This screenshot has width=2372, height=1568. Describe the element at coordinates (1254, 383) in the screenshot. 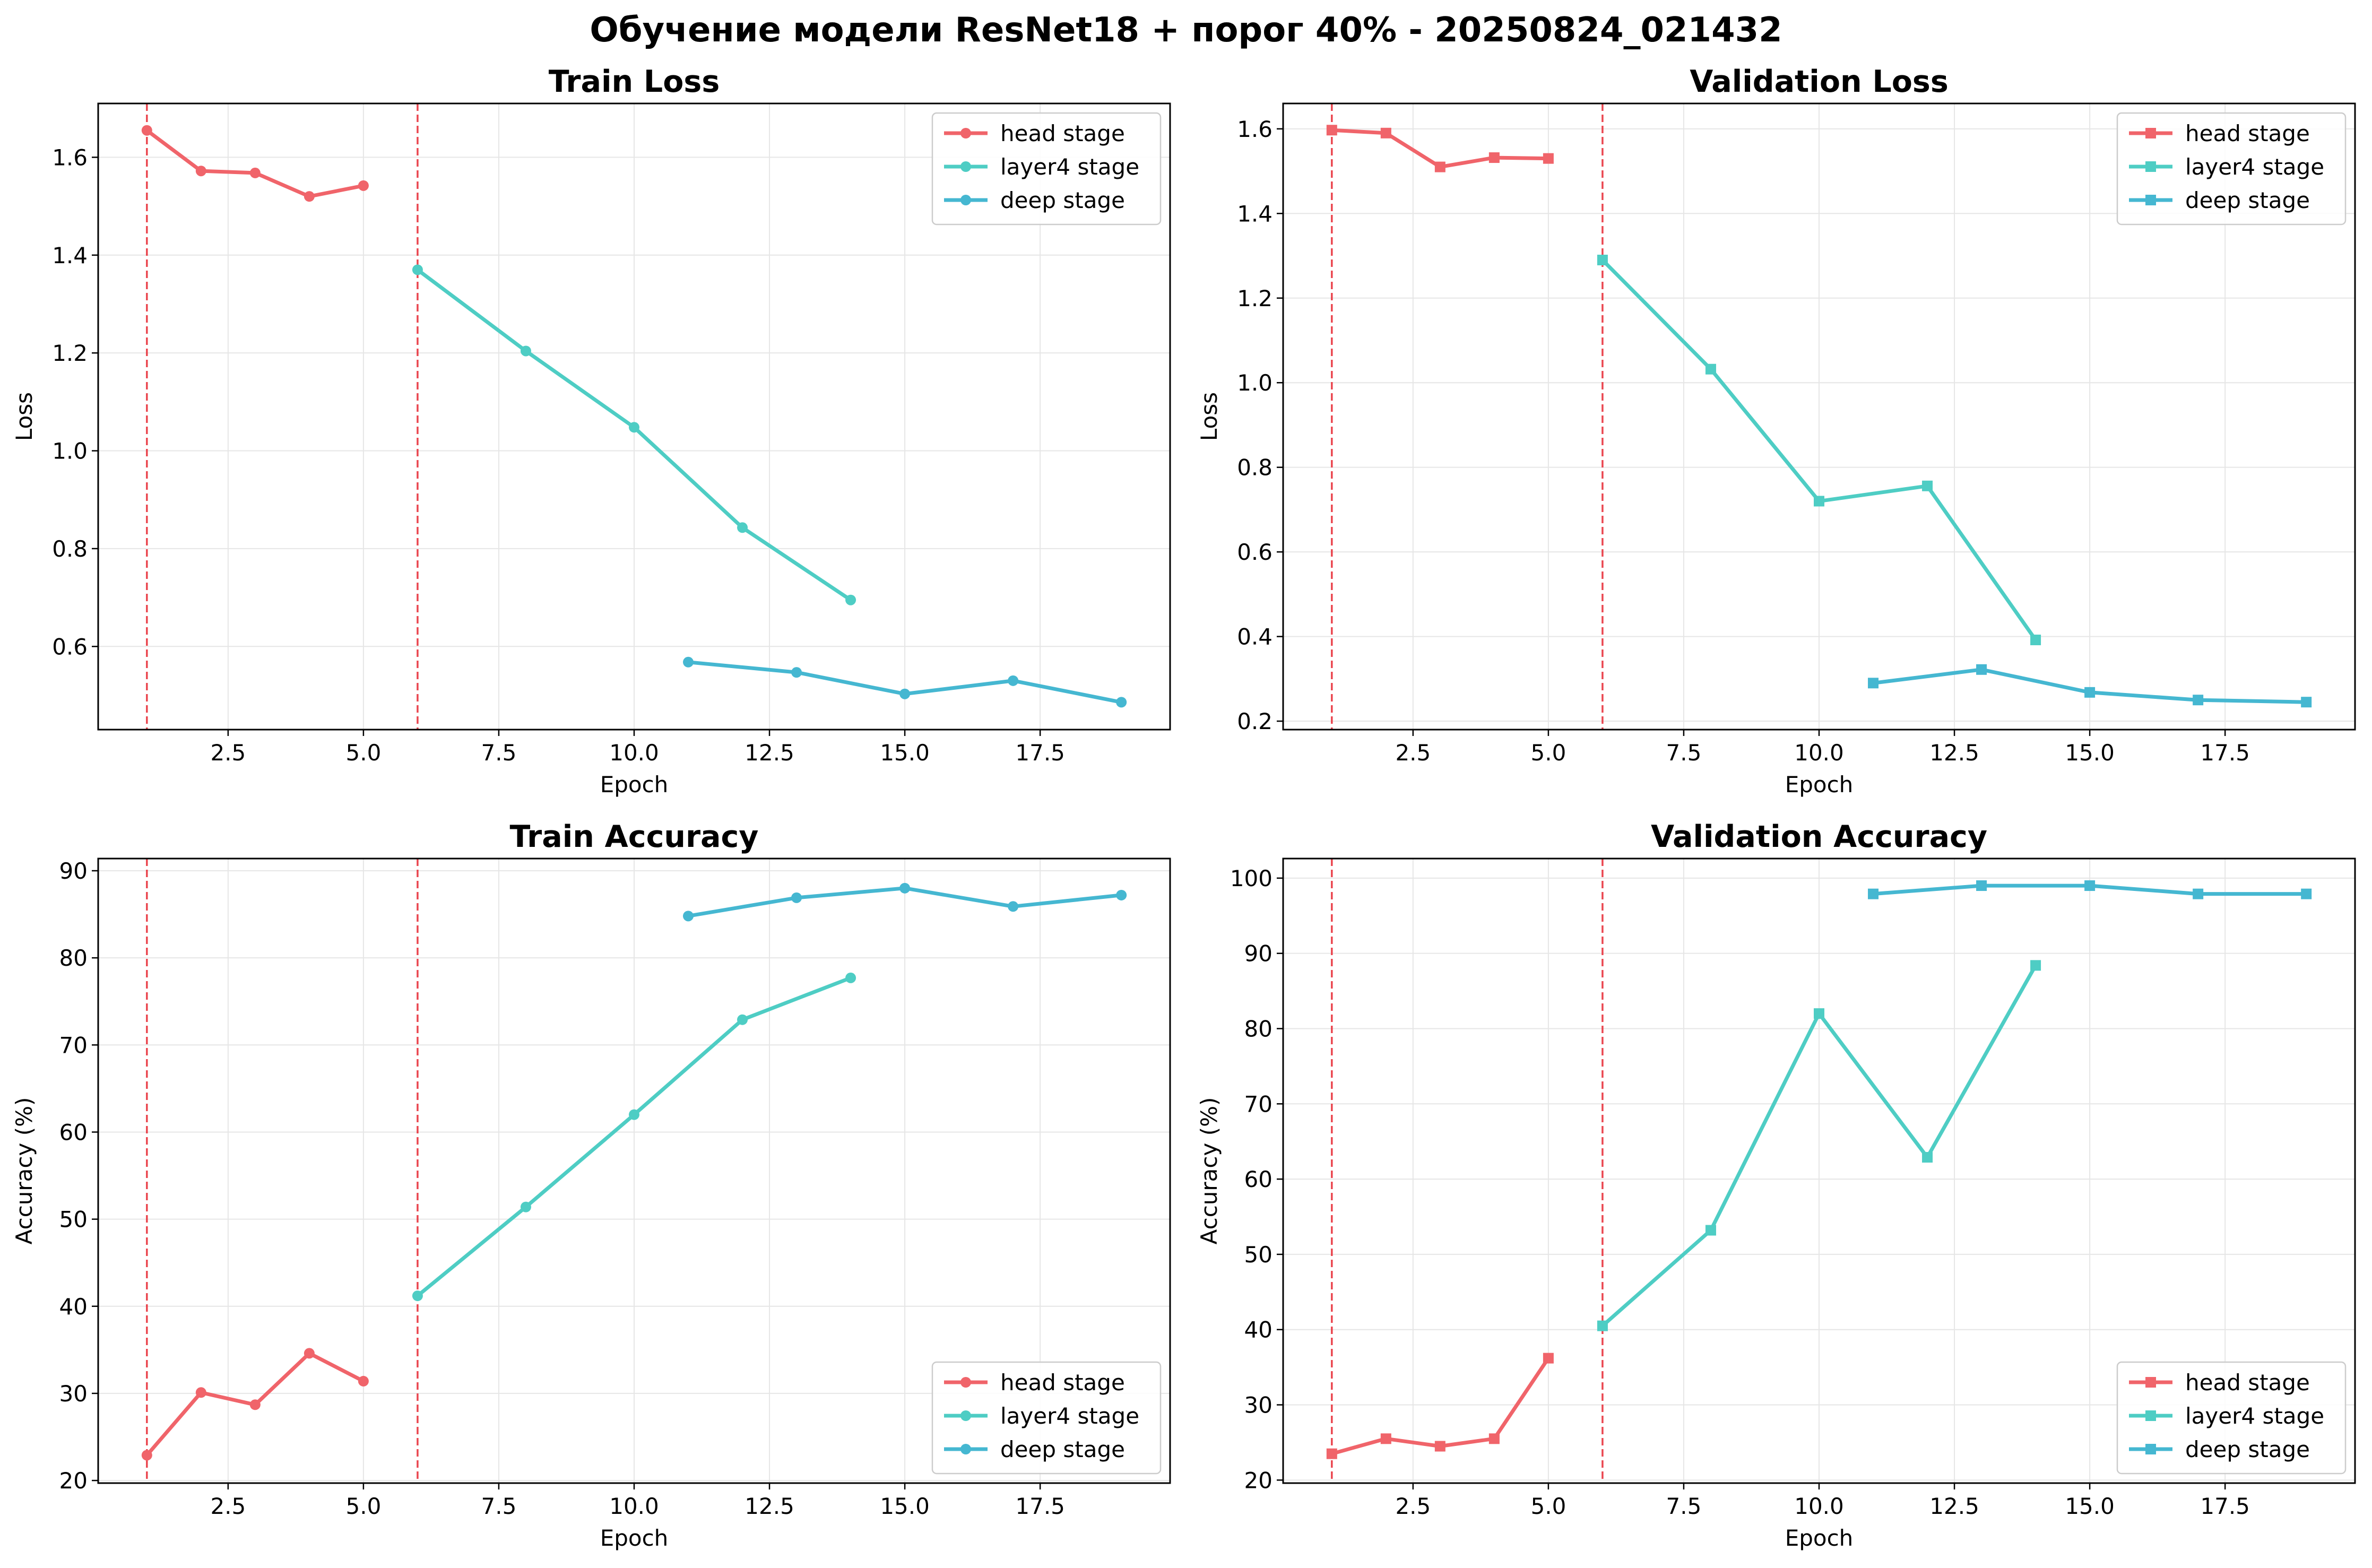

I see `y-tick-label: 1.0` at that location.